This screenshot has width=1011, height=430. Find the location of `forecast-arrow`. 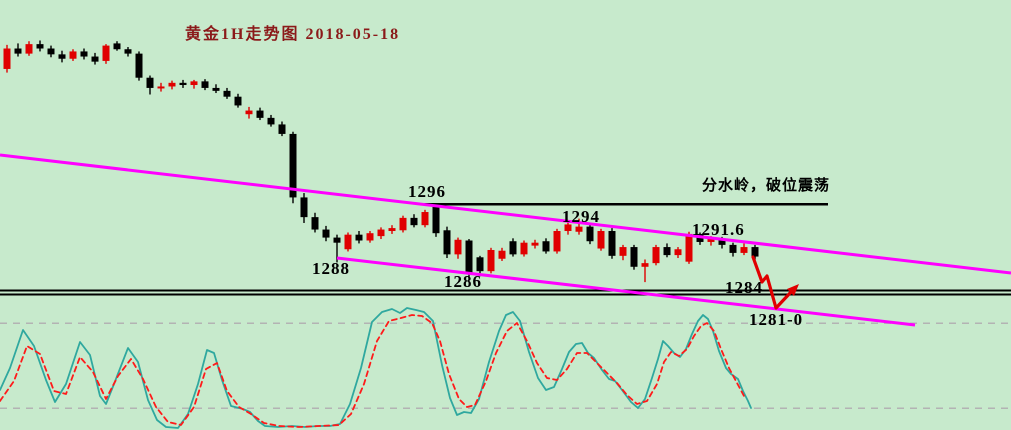

forecast-arrow is located at coordinates (775, 282).